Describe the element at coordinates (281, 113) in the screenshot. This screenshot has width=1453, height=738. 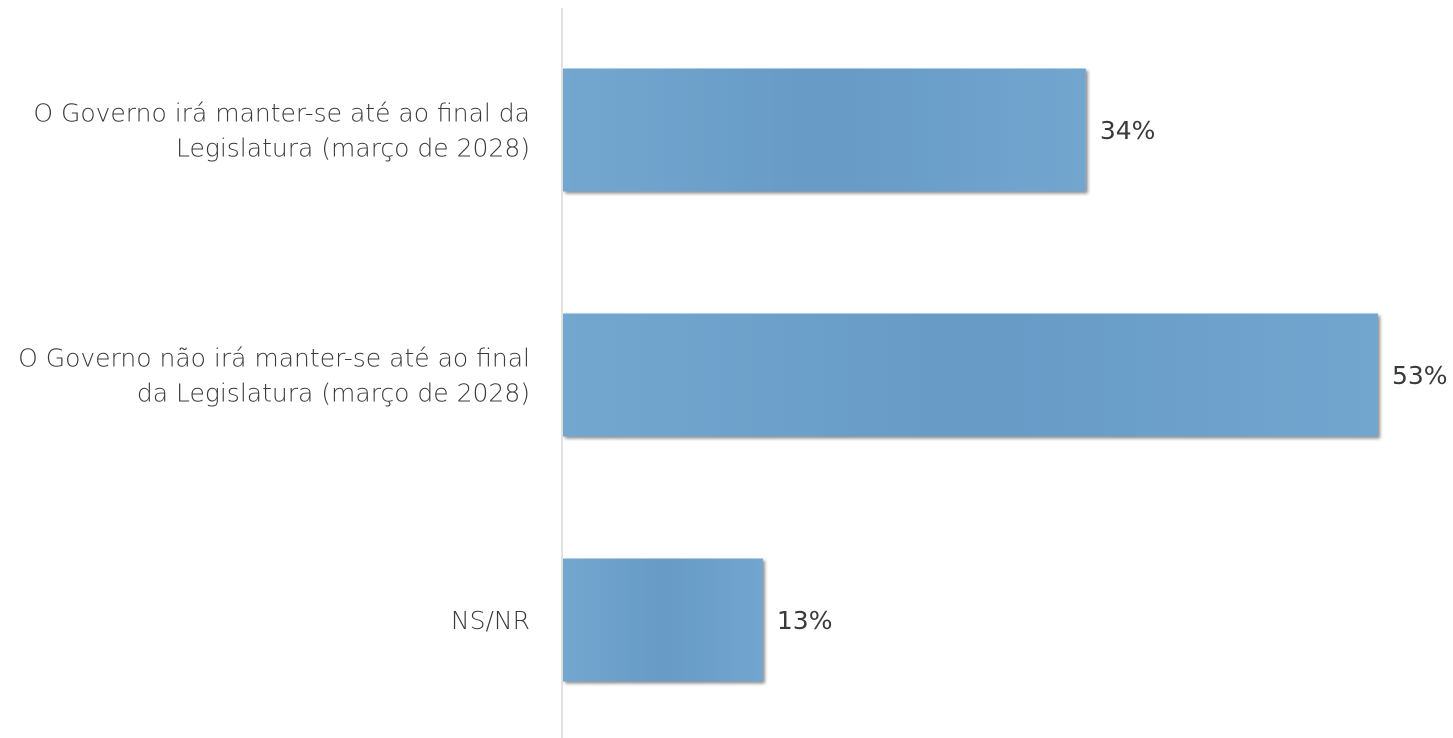
I see `category-label-1-line-1: O Governo irá manter-se até ao final da` at that location.